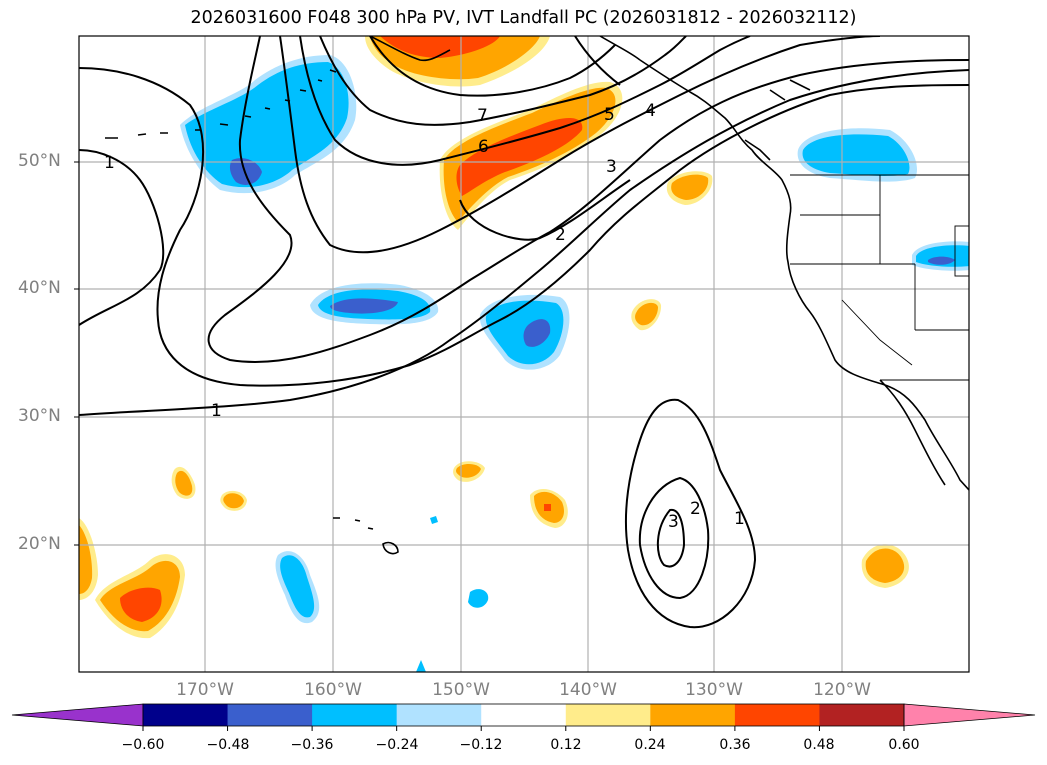 The height and width of the screenshot is (765, 1047). Describe the element at coordinates (143, 745) in the screenshot. I see `colorbar-tick-label: −0.60` at that location.